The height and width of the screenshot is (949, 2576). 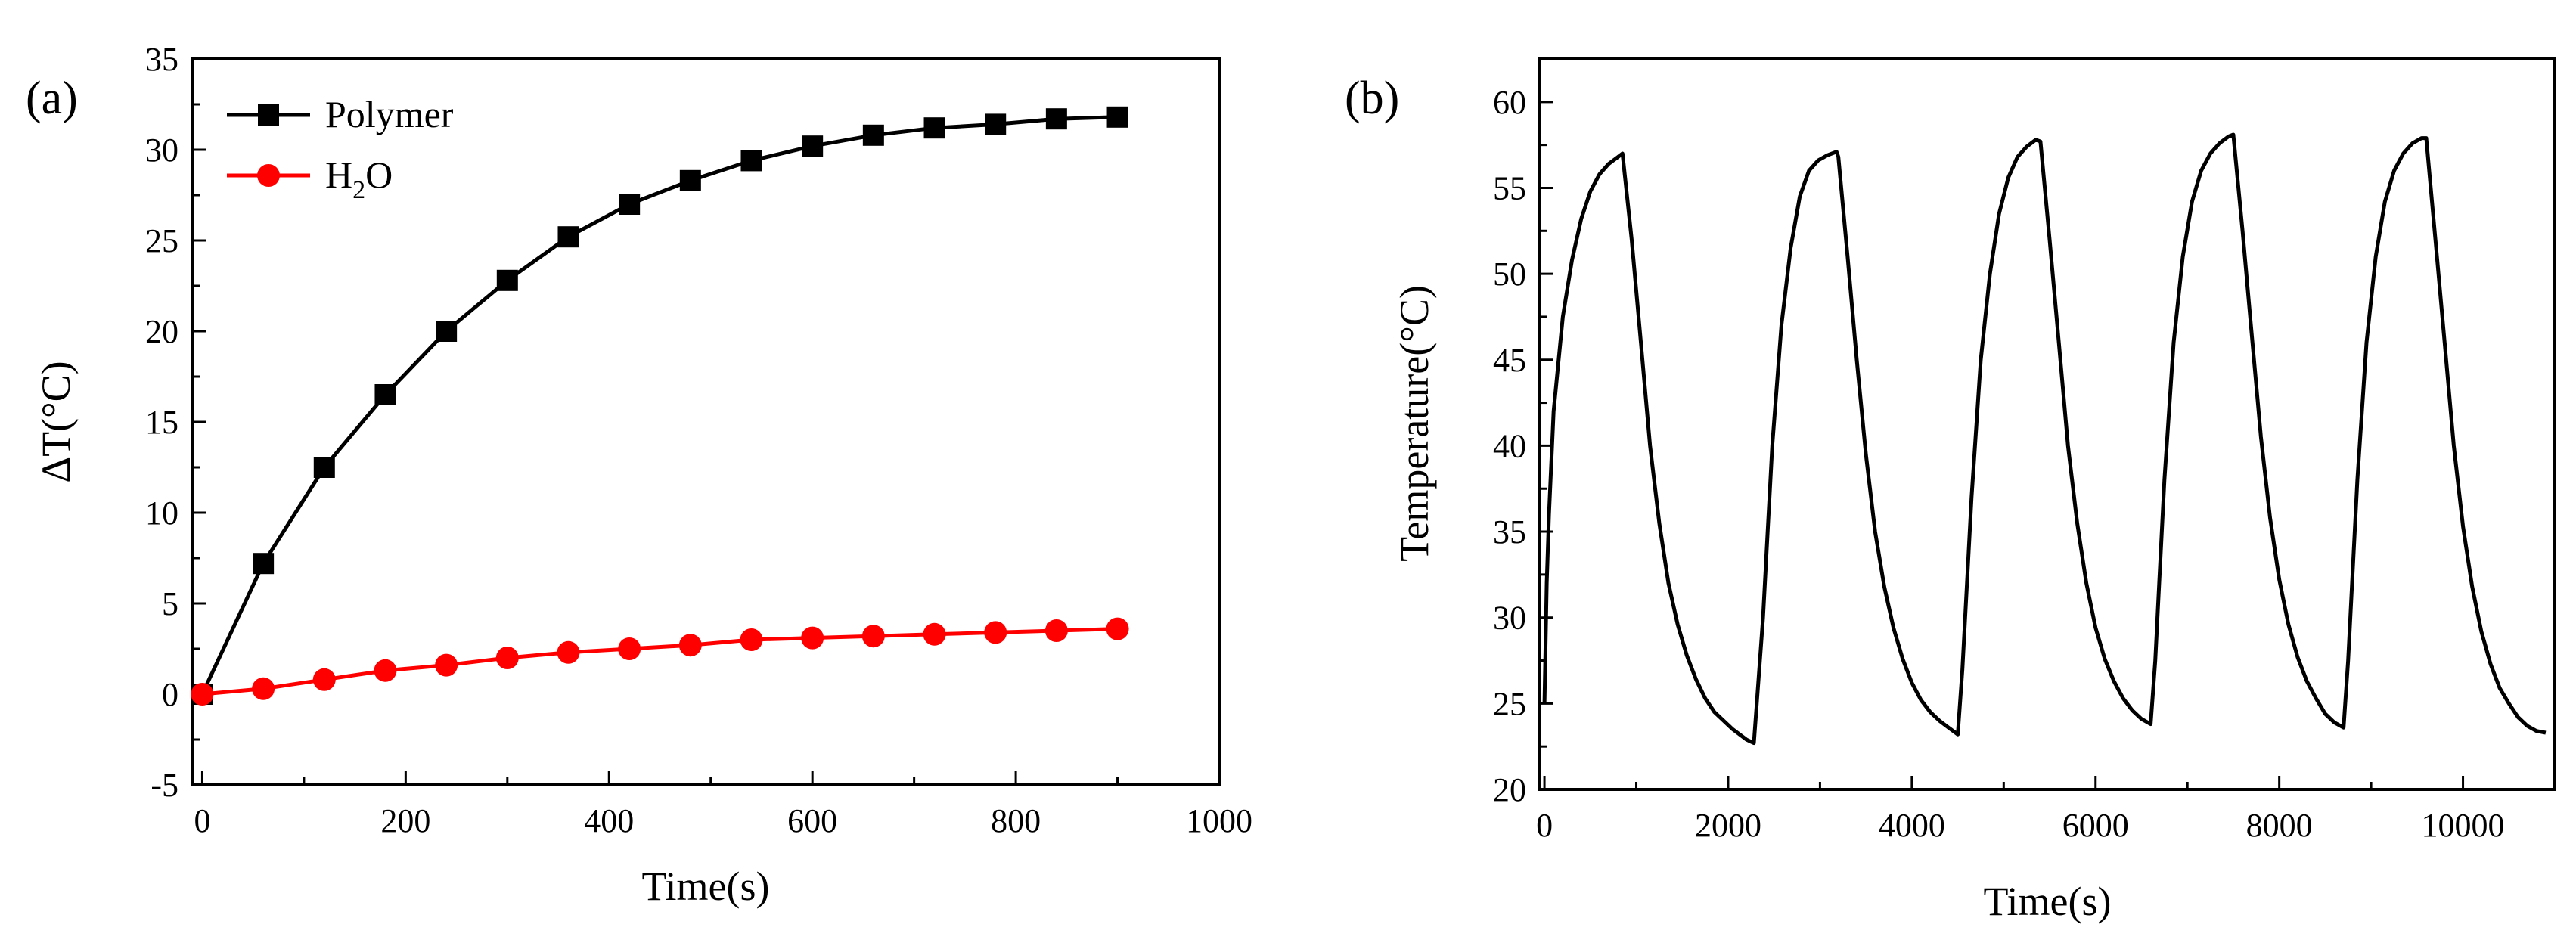 What do you see at coordinates (1912, 826) in the screenshot?
I see `x-tick-label: 4000` at bounding box center [1912, 826].